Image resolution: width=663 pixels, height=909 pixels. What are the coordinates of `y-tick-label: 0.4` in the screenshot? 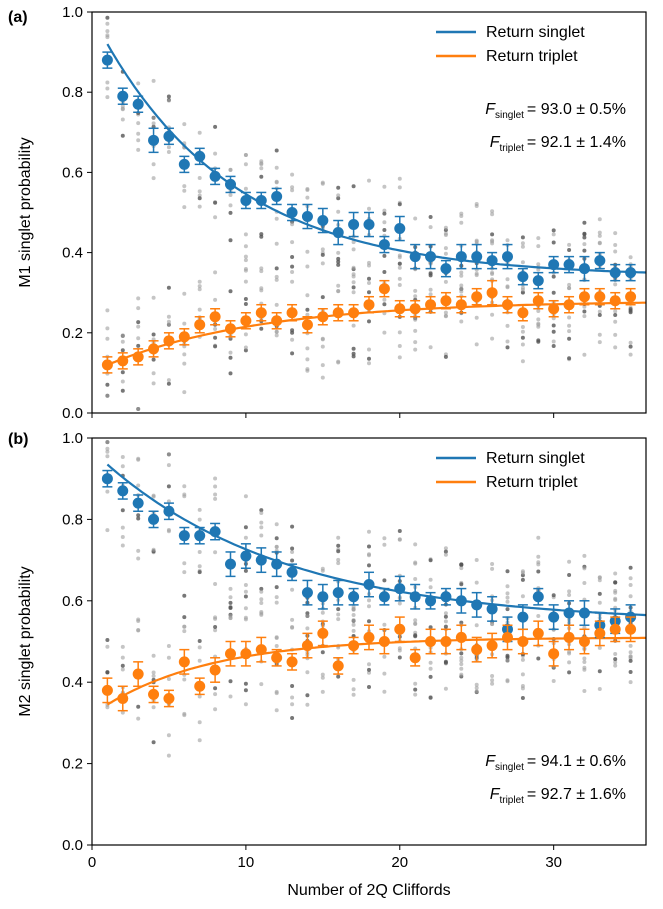 It's located at (72, 253).